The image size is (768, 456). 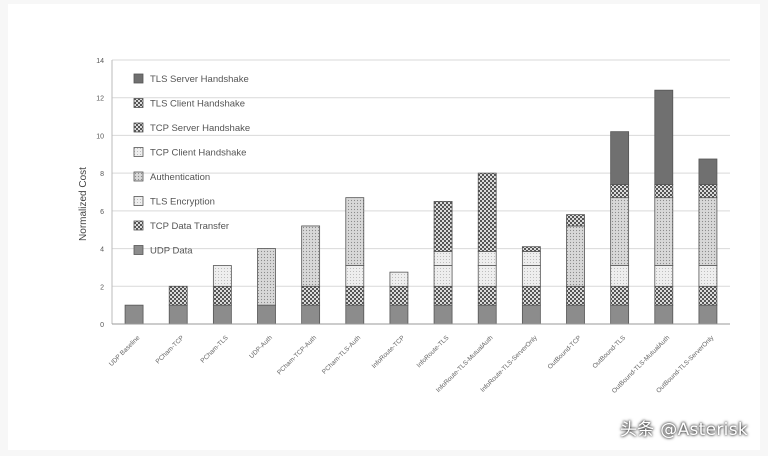 What do you see at coordinates (100, 99) in the screenshot?
I see `y-tick-label: 12` at bounding box center [100, 99].